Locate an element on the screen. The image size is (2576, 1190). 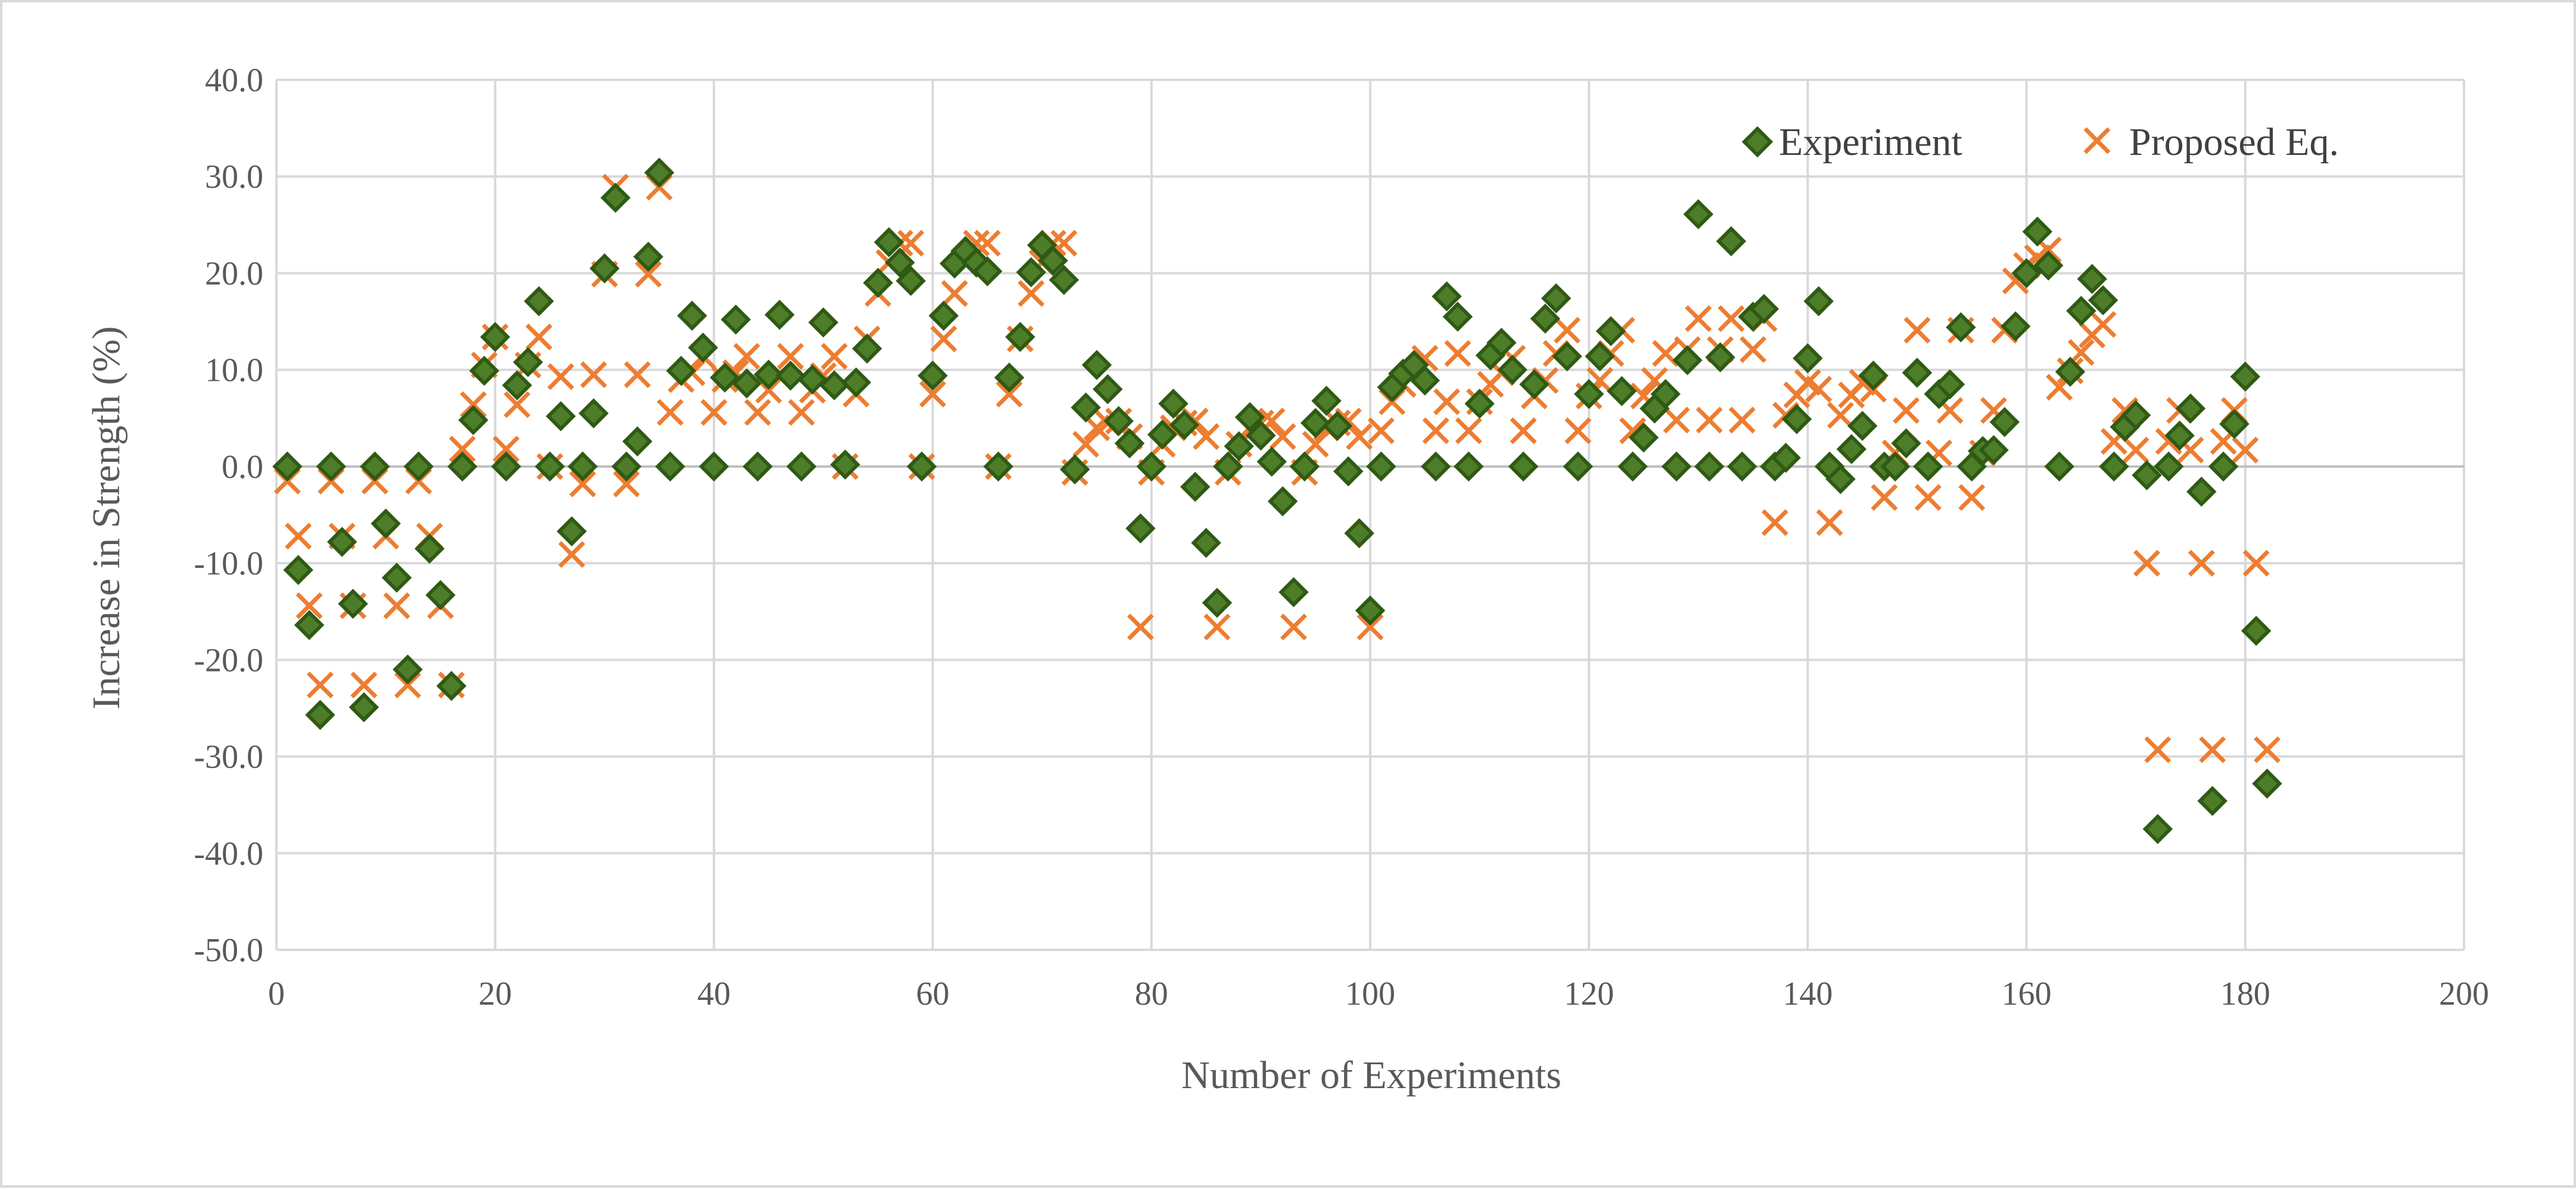
x-tick-label: 100 is located at coordinates (1370, 993).